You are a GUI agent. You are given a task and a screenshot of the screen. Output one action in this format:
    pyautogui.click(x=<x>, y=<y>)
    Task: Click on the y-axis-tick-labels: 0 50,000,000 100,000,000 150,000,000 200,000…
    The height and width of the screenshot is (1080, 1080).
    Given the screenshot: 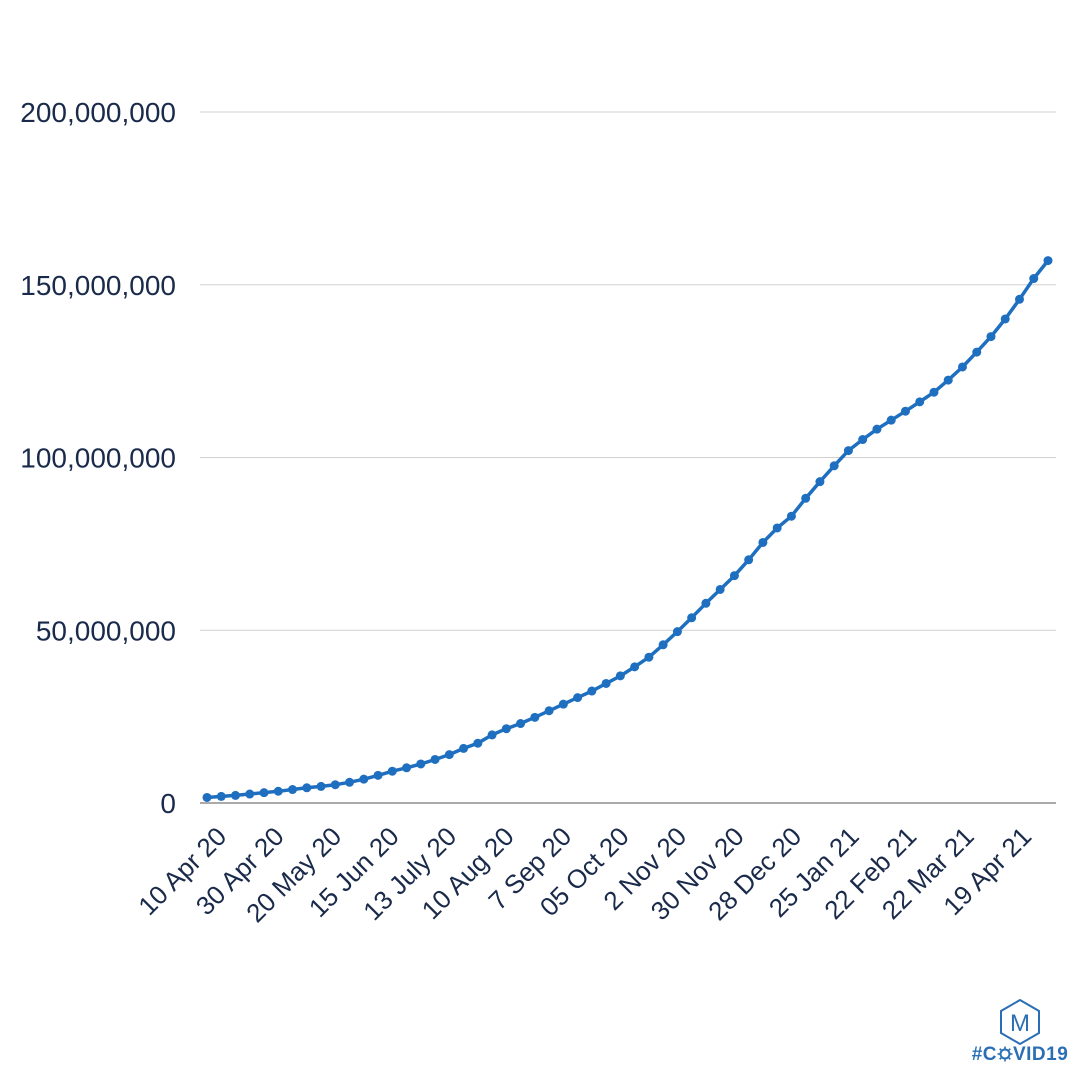 What is the action you would take?
    pyautogui.click(x=98, y=458)
    